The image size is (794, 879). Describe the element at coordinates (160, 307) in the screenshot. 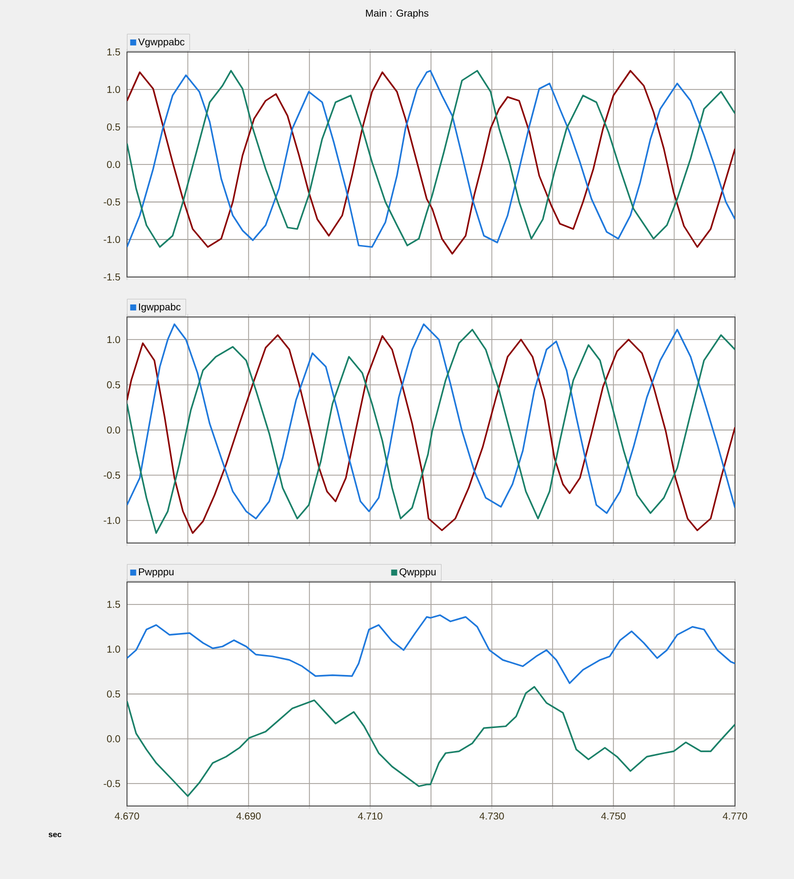

I see `legend-label: Igwppabc` at that location.